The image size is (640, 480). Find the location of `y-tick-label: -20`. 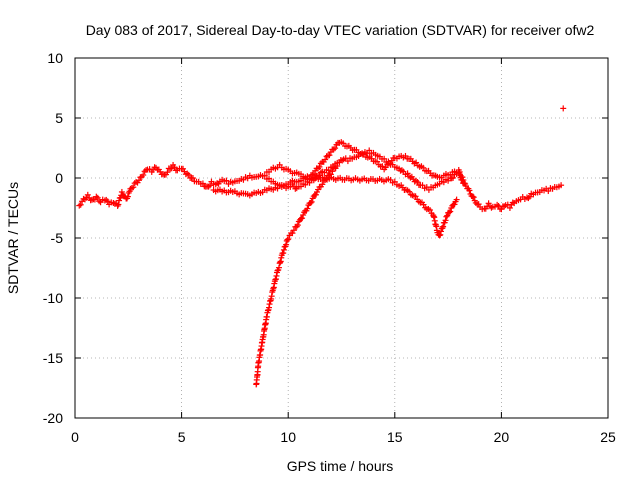

y-tick-label: -20 is located at coordinates (53, 418).